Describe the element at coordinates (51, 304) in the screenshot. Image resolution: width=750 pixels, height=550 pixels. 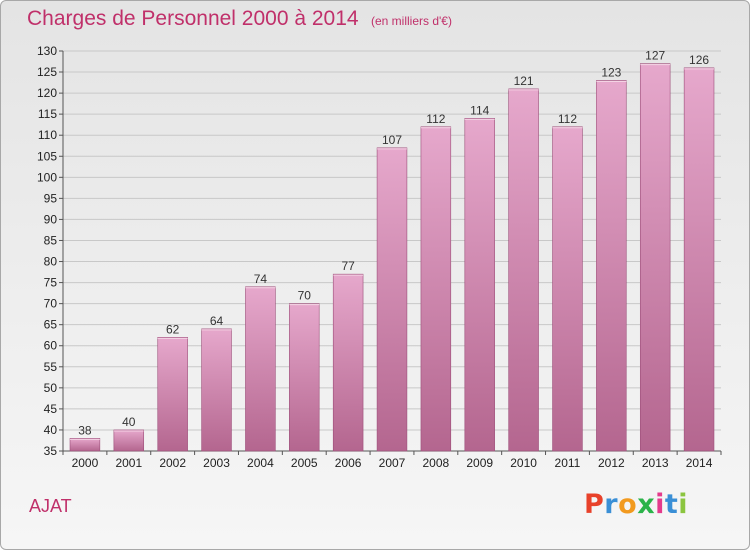
I see `y-tick-label: 70` at that location.